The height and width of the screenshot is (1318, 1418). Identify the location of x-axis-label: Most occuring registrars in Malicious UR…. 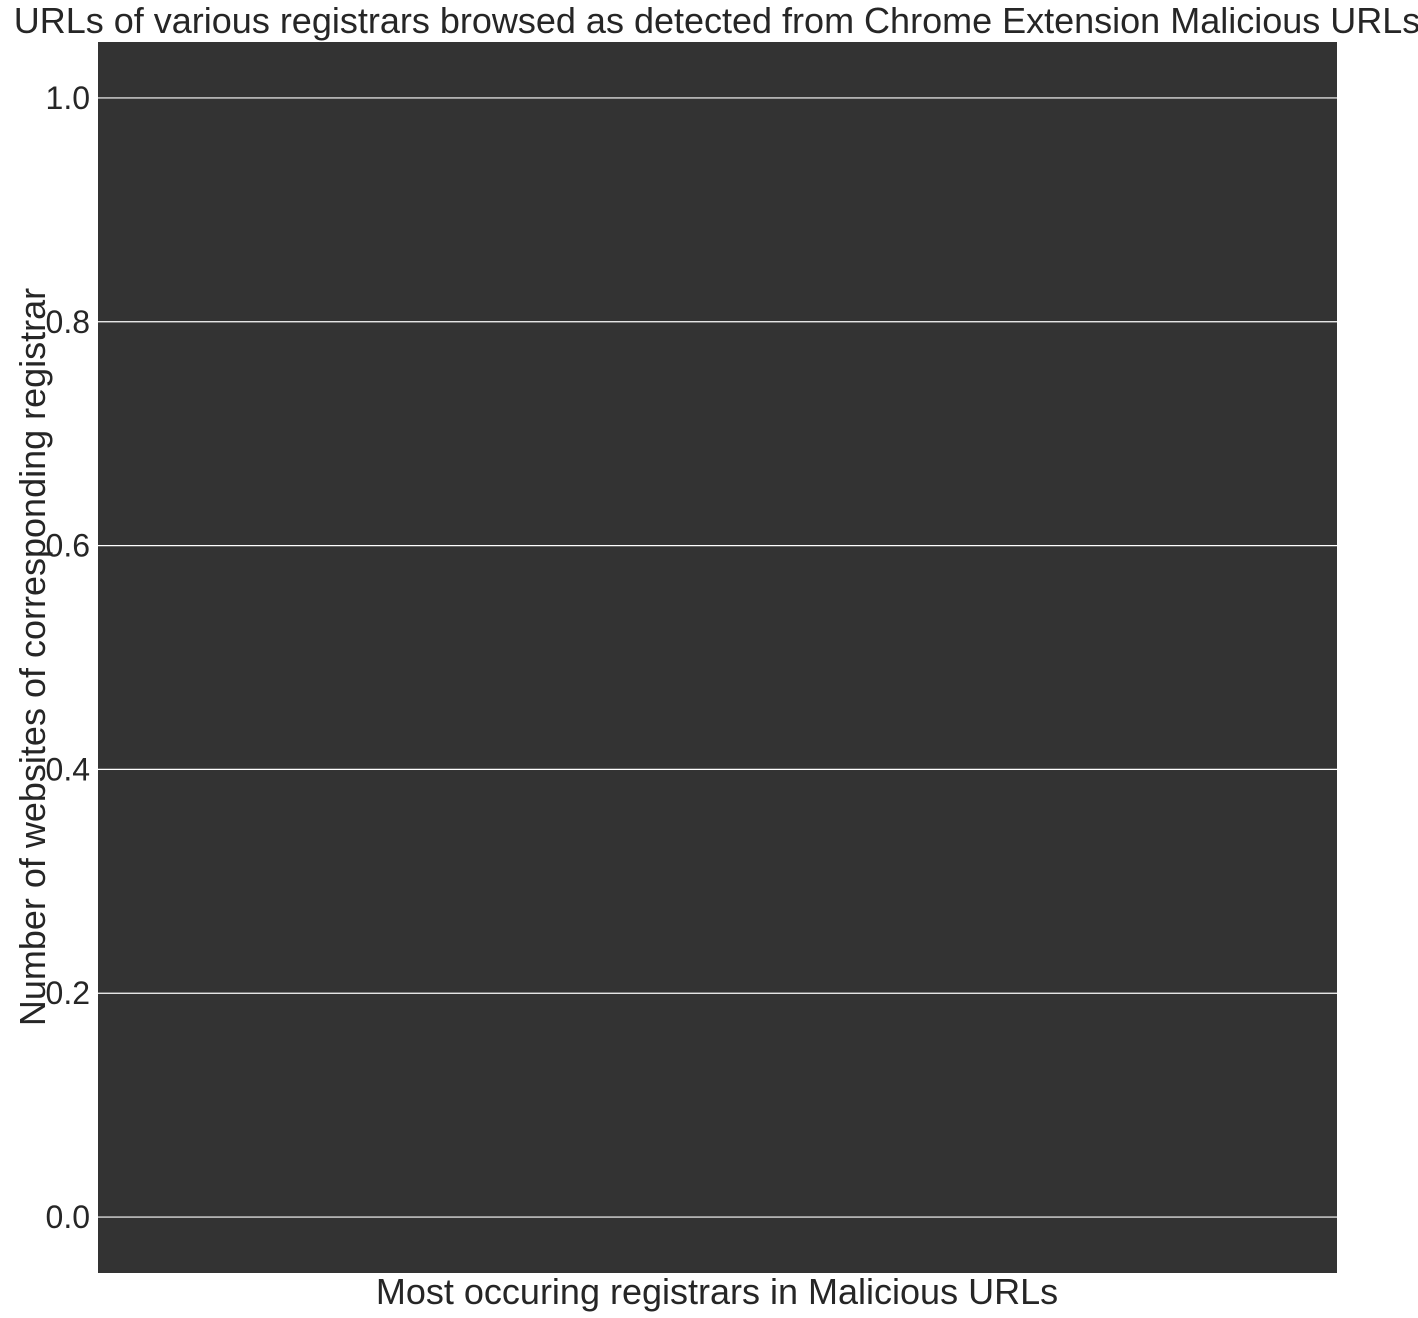
(717, 1291).